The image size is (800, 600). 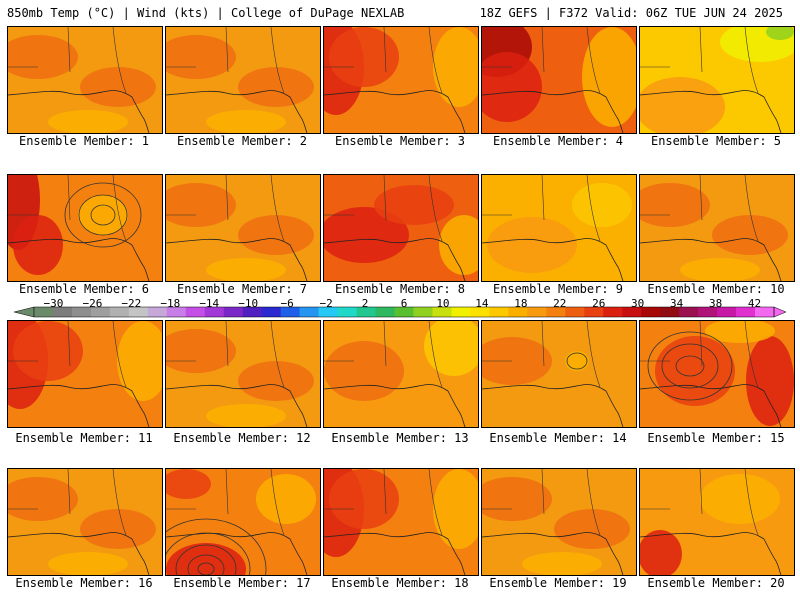 I want to click on ensemble-member-label: Ensemble Member: 7, so click(x=242, y=289).